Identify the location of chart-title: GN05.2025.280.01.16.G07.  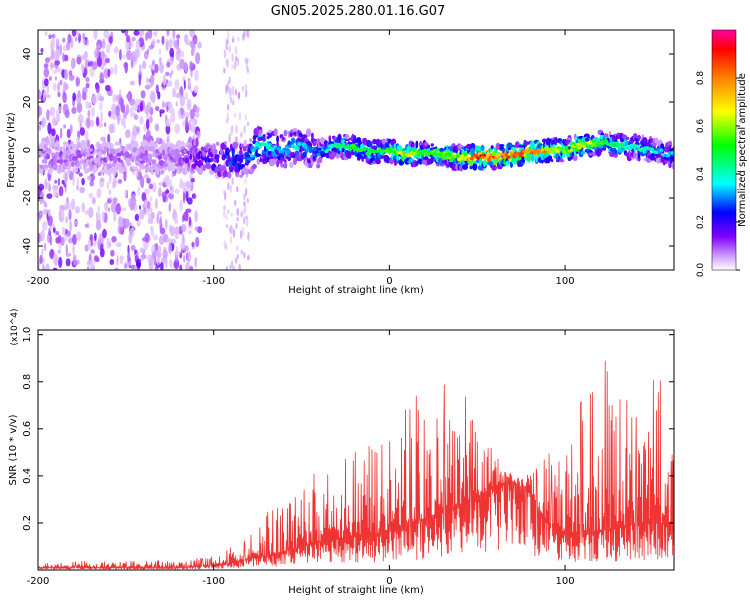
(358, 11).